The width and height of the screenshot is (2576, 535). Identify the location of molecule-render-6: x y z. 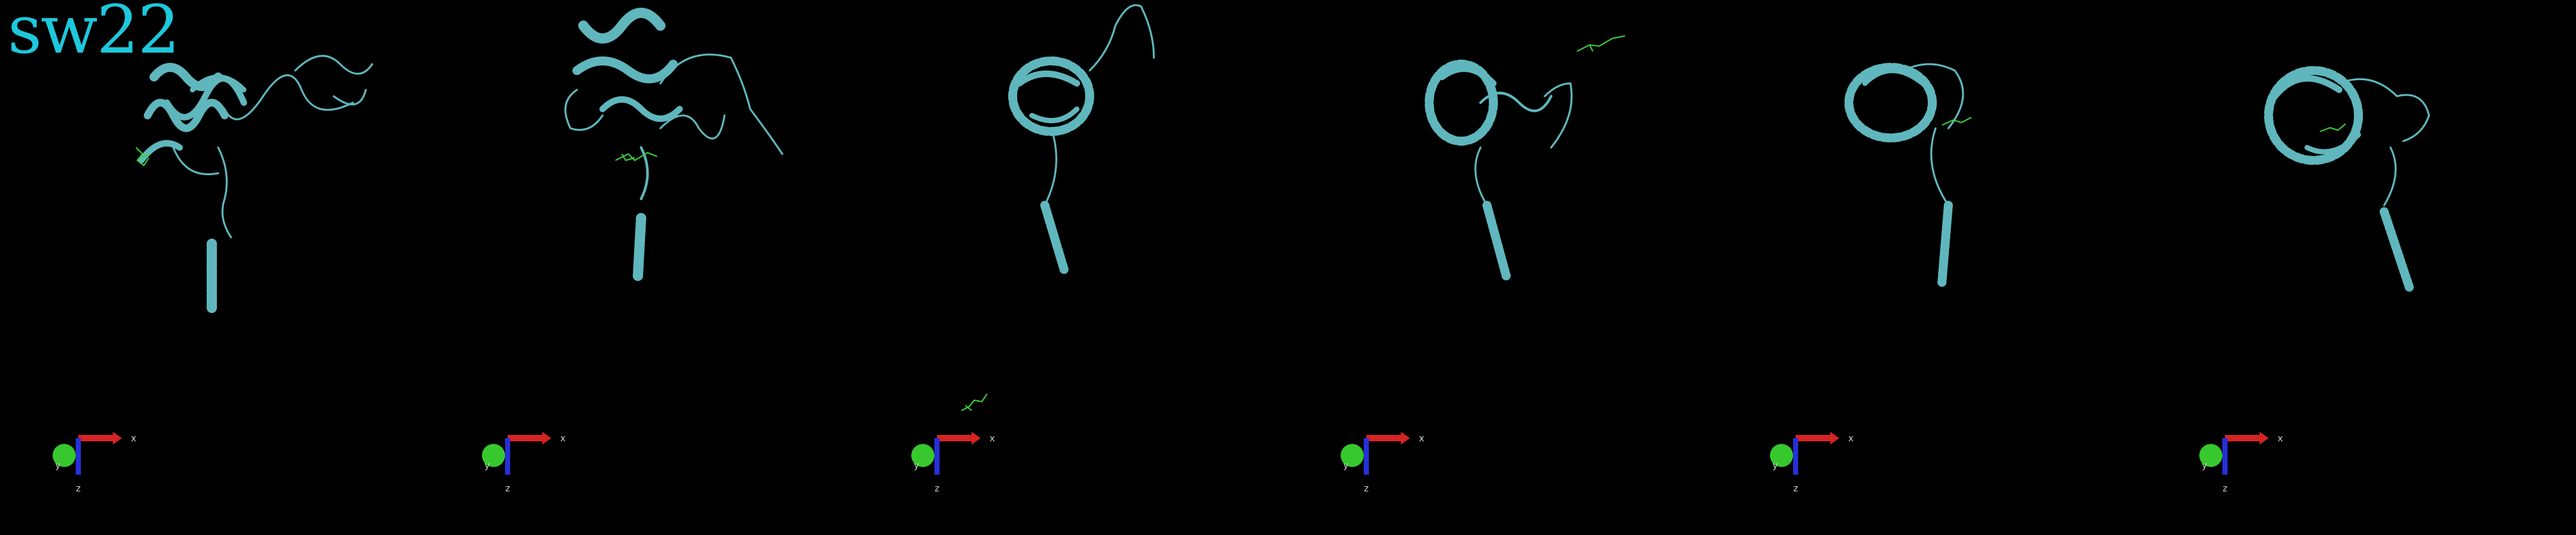
(2314, 280).